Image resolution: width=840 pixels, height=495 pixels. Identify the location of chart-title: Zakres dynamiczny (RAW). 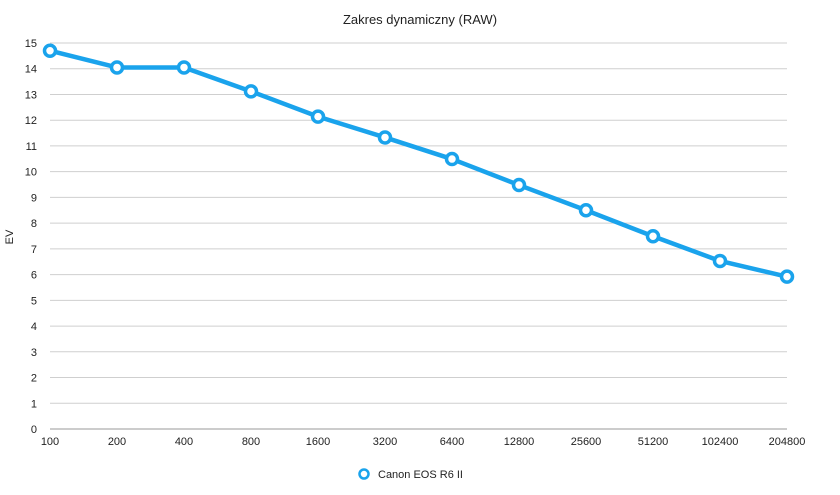
(420, 19).